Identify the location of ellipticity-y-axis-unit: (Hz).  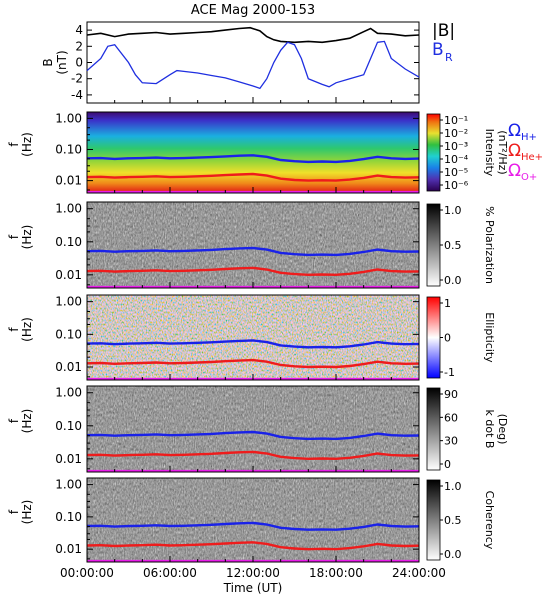
(27, 329).